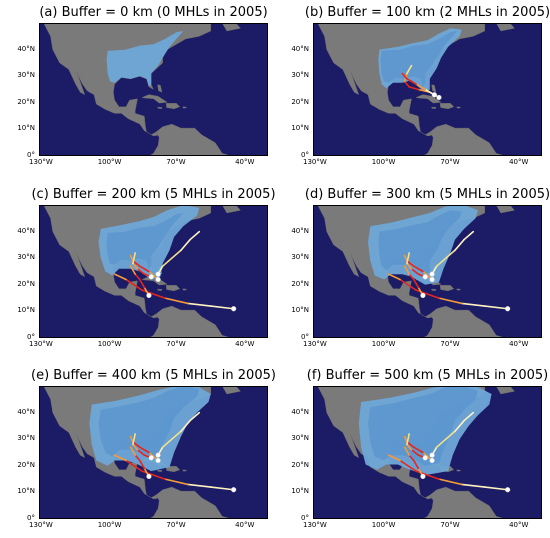 This screenshot has width=550, height=538. What do you see at coordinates (153, 12) in the screenshot?
I see `panel-title-1: (a) Buffer = 0 km (0 MHLs in 2005)` at bounding box center [153, 12].